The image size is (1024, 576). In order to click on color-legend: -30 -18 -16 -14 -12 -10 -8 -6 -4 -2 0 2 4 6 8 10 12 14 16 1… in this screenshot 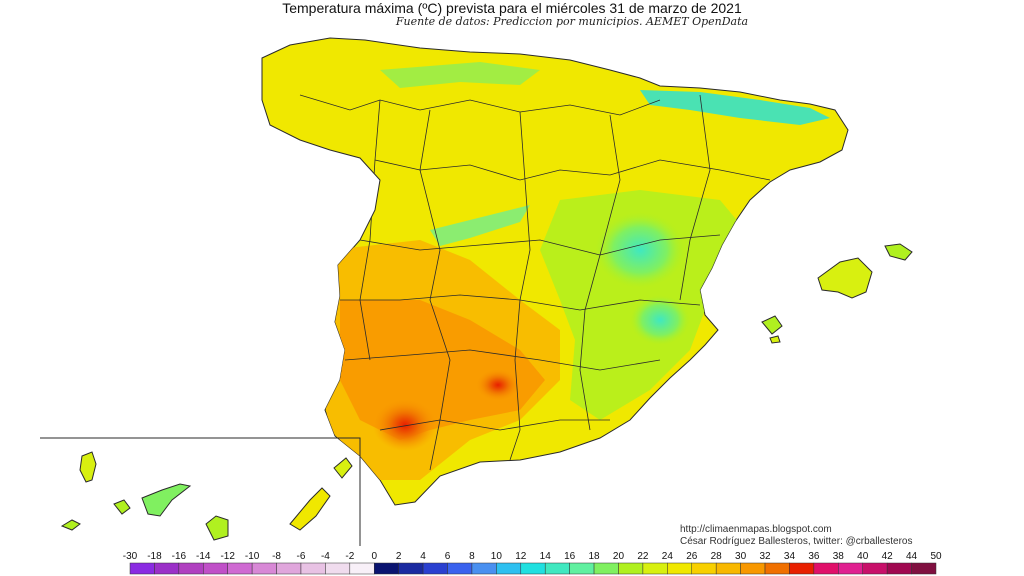, I will do `click(532, 563)`.